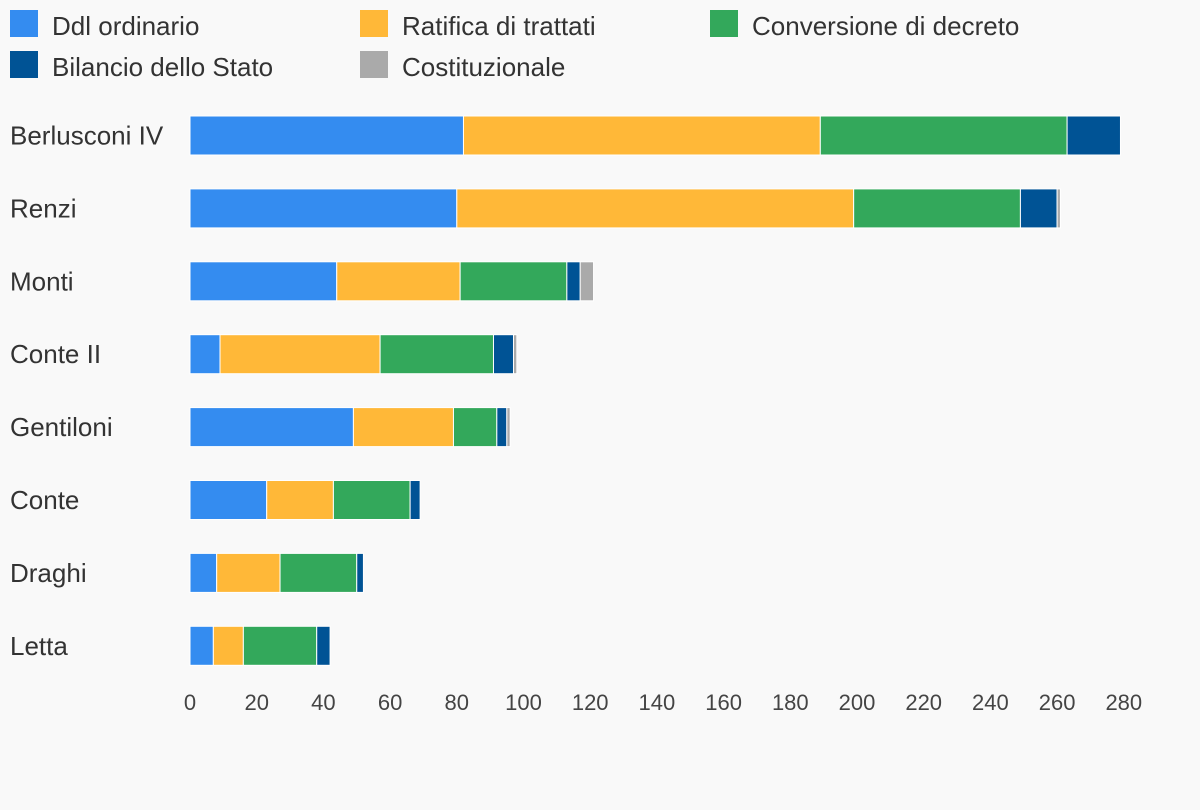 The width and height of the screenshot is (1200, 810). Describe the element at coordinates (125, 26) in the screenshot. I see `legend-label: Ddl ordinario` at that location.